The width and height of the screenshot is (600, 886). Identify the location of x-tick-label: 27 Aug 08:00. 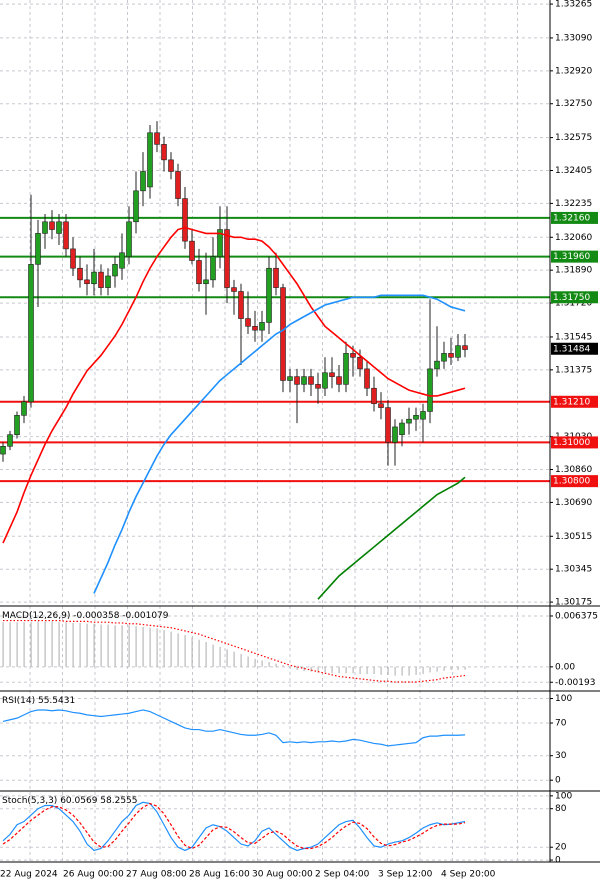
(156, 875).